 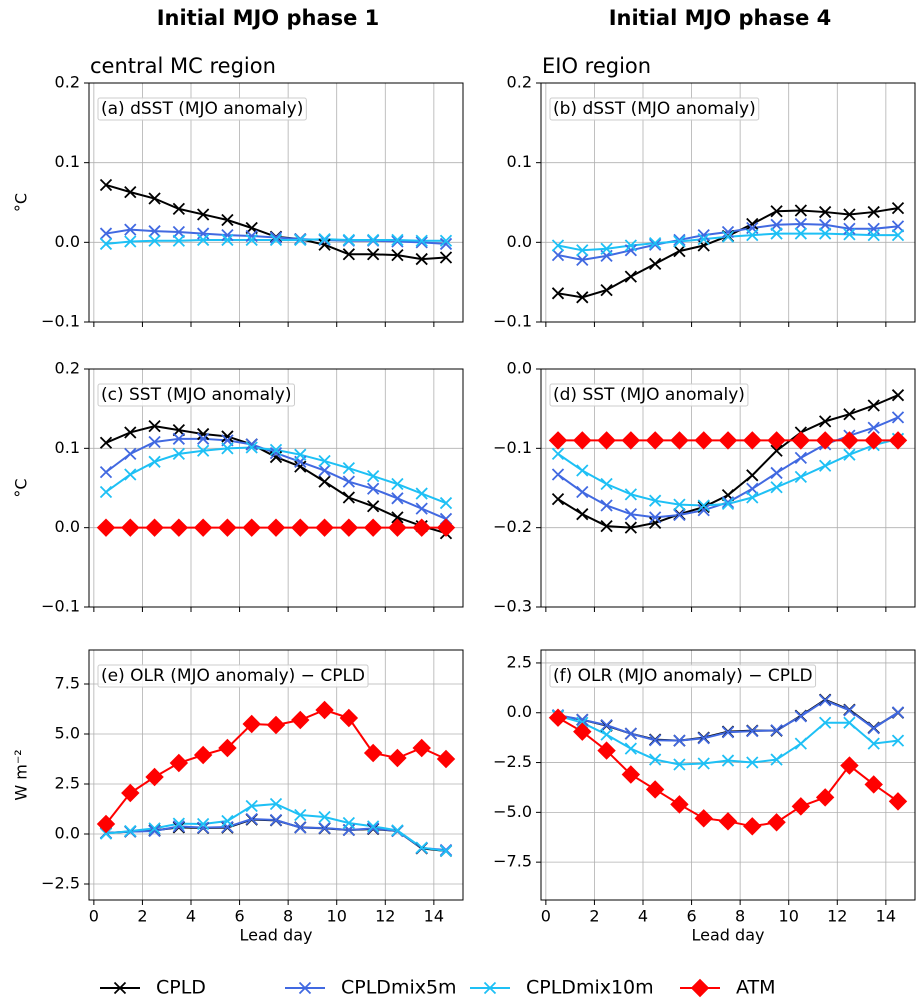 I want to click on x-tick-label: 0, so click(x=546, y=916).